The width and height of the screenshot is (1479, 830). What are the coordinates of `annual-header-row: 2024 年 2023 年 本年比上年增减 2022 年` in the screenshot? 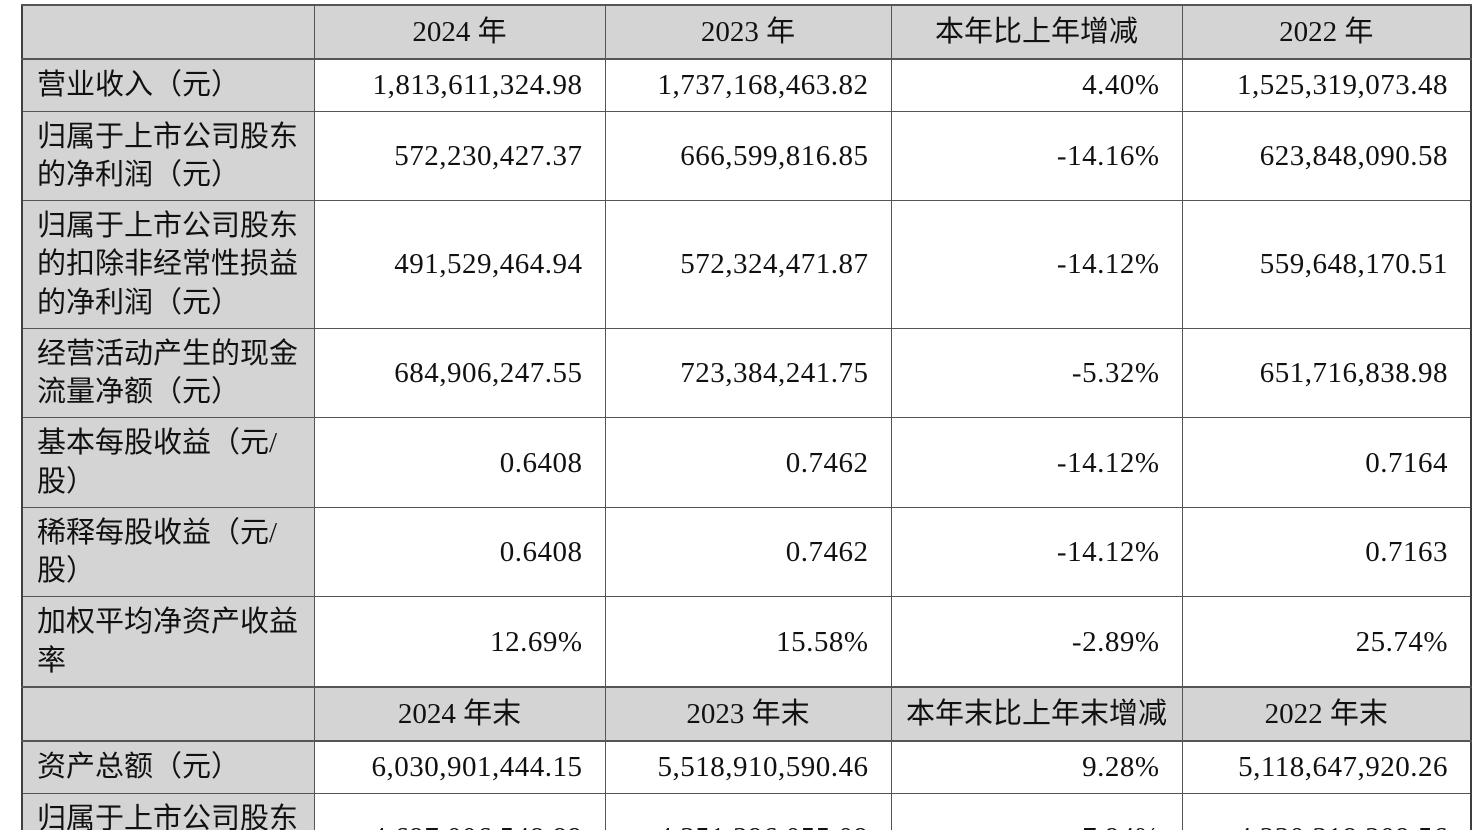 It's located at (746, 32).